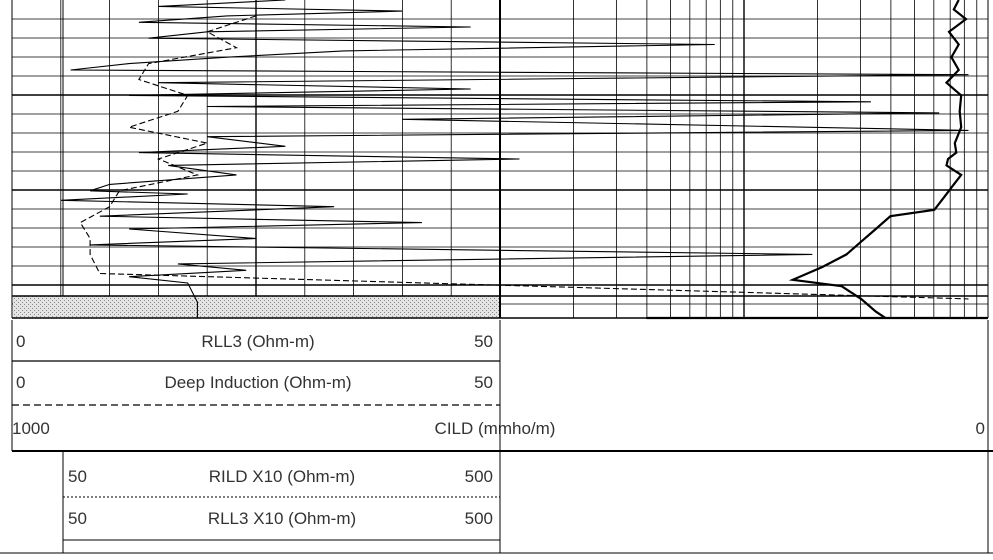 The width and height of the screenshot is (993, 560). Describe the element at coordinates (483, 341) in the screenshot. I see `legend-rll3-right: 50` at that location.